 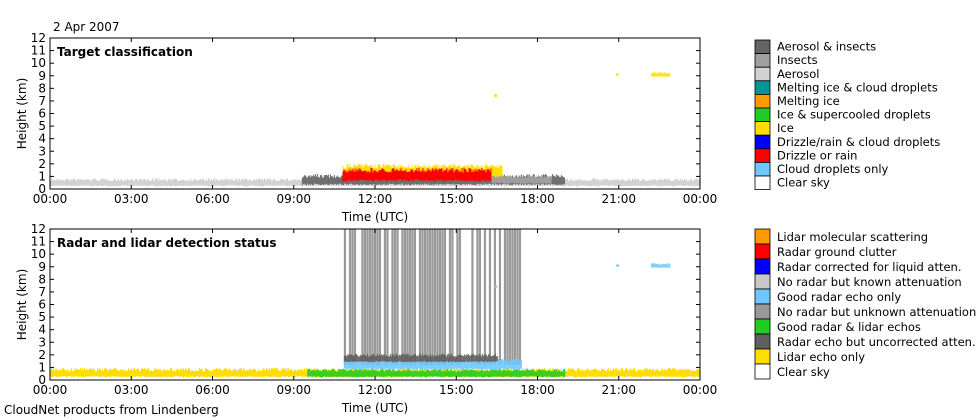 I want to click on y-tick-label: 9, so click(x=42, y=76).